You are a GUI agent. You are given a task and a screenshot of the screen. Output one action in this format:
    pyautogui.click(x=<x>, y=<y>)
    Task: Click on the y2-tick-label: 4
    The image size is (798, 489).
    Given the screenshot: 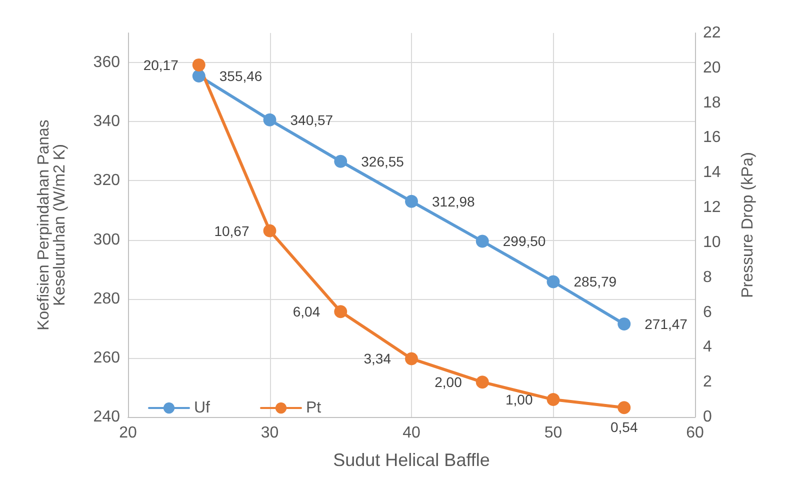 What is the action you would take?
    pyautogui.click(x=707, y=347)
    